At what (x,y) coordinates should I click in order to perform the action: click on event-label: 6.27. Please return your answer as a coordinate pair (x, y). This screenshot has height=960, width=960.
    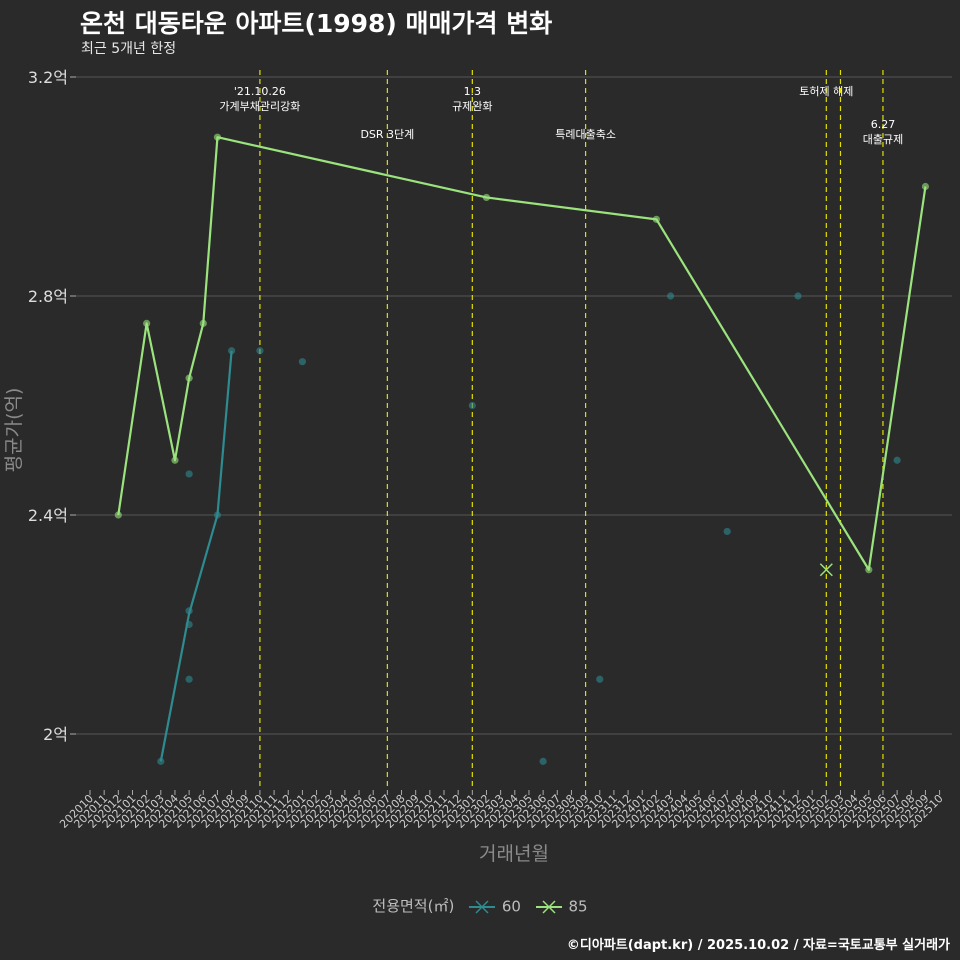
    Looking at the image, I should click on (883, 124).